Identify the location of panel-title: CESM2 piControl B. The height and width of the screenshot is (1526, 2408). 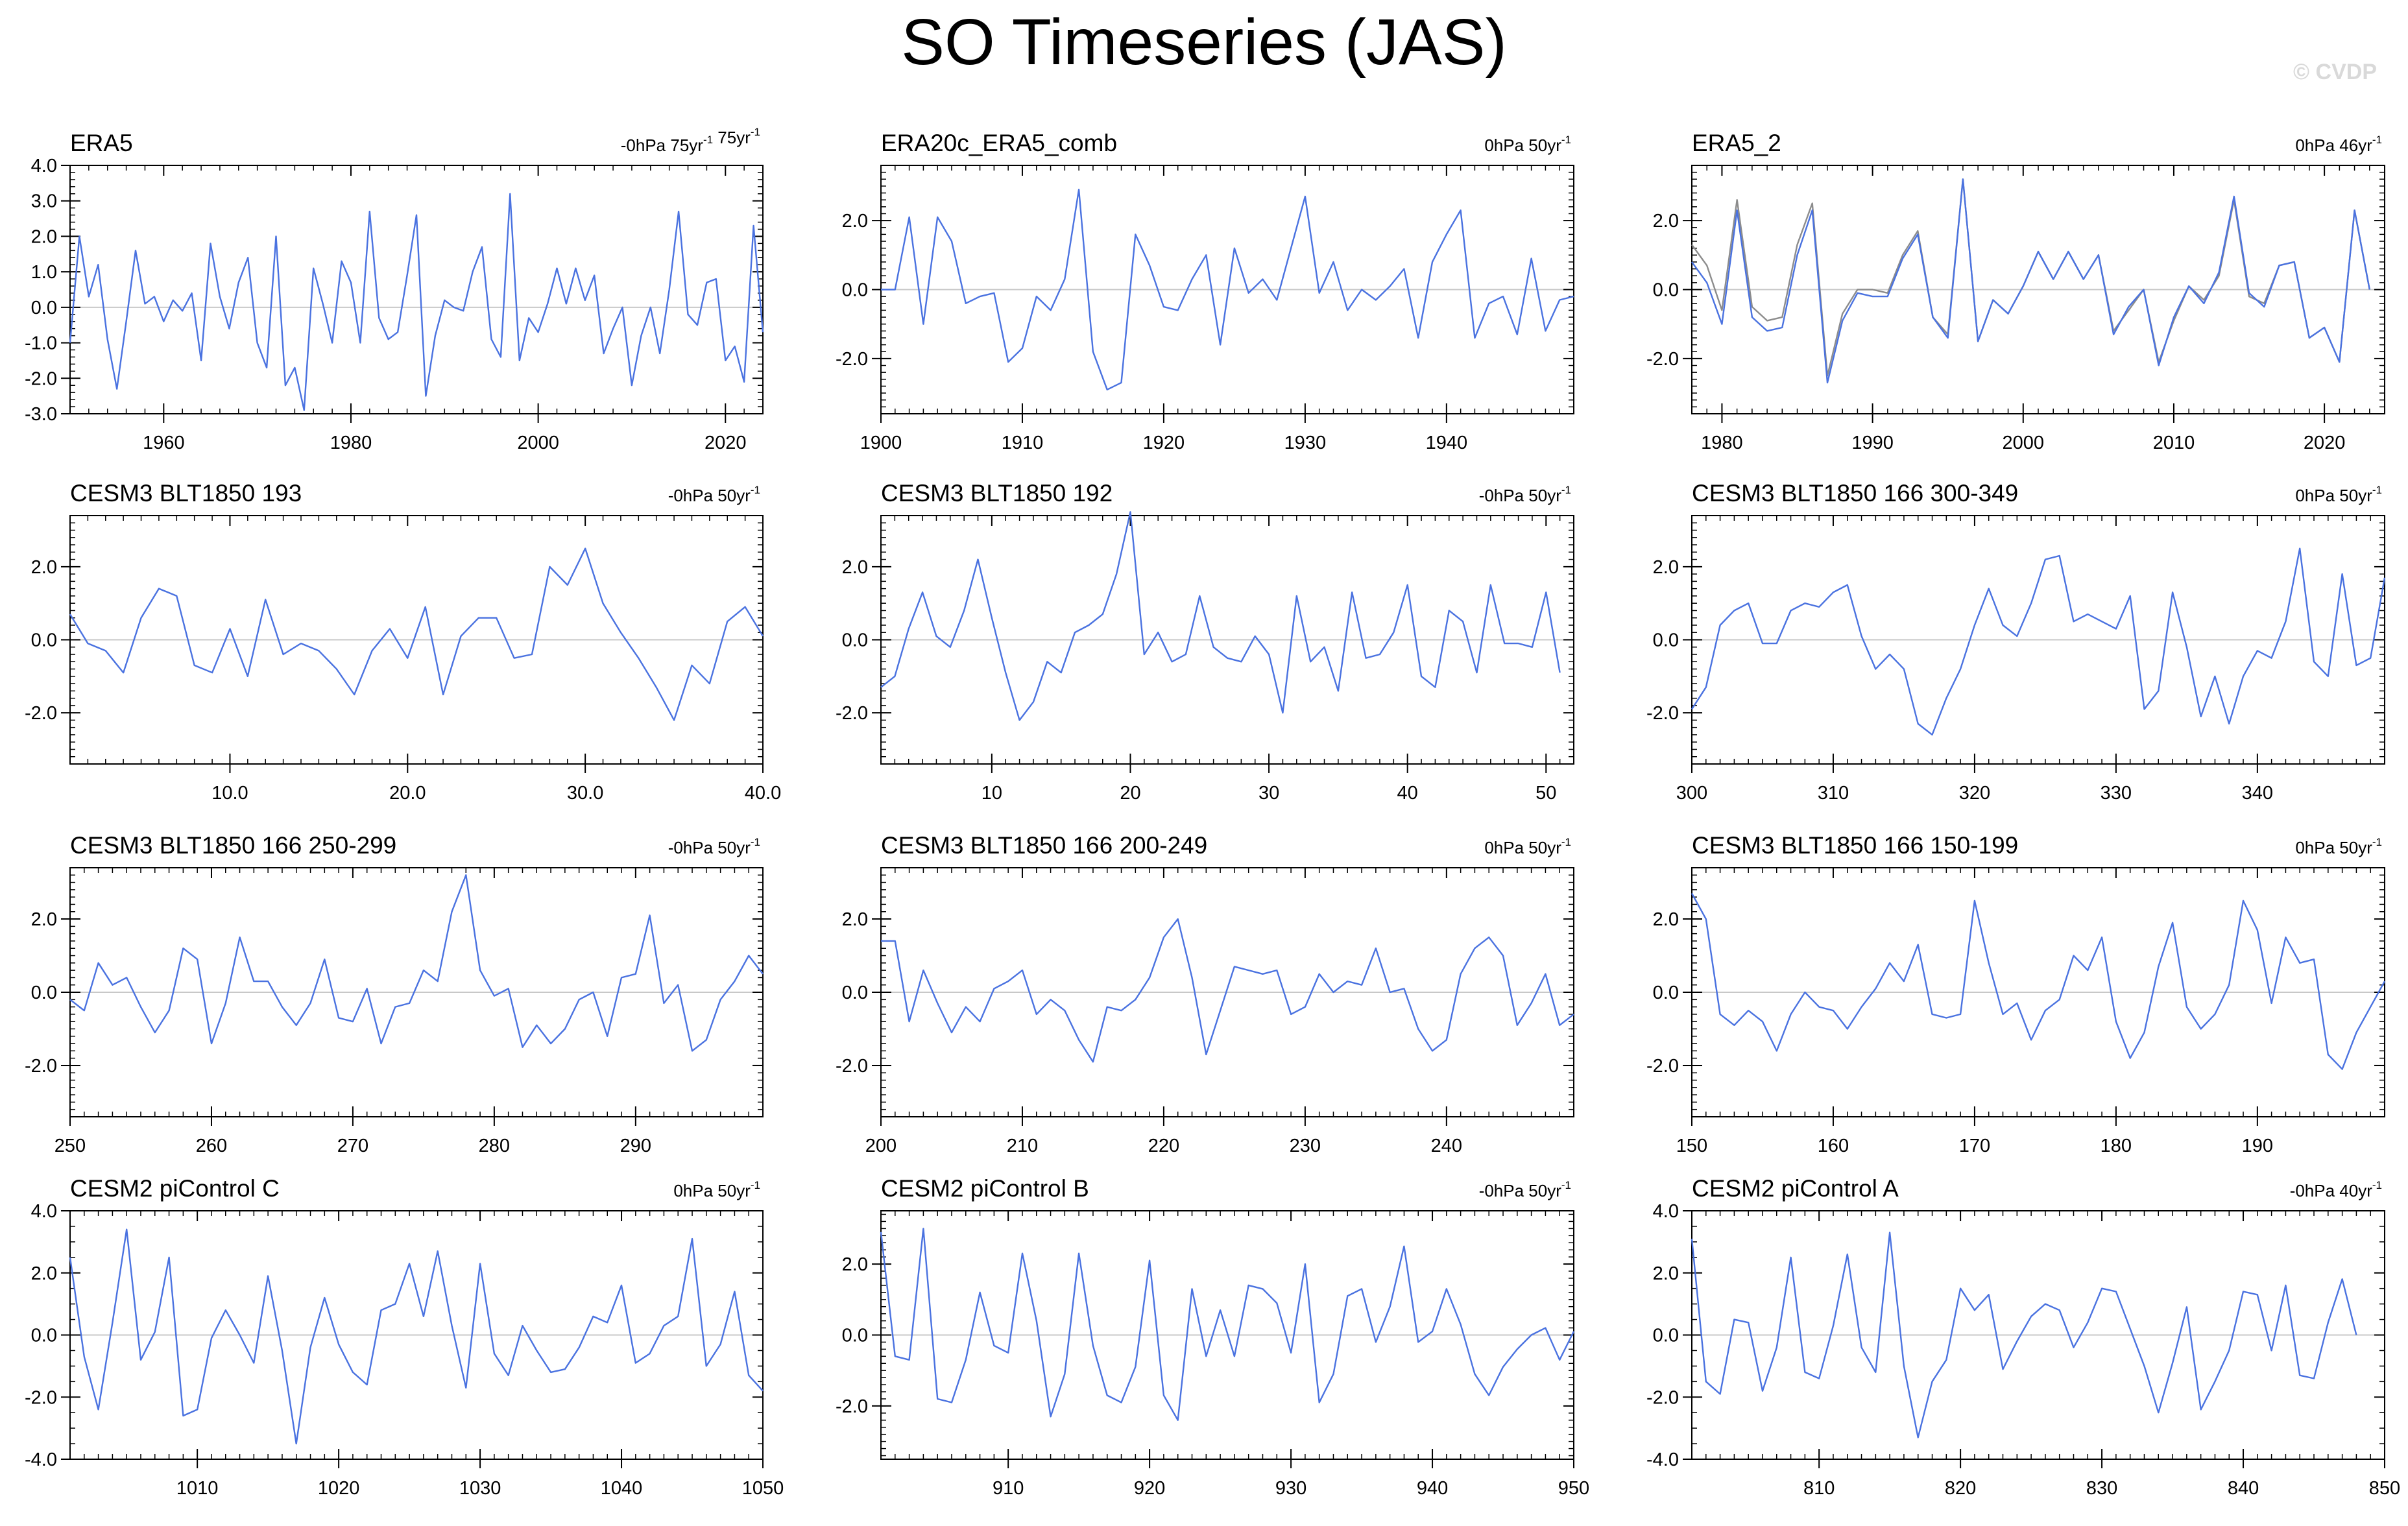
(985, 1188).